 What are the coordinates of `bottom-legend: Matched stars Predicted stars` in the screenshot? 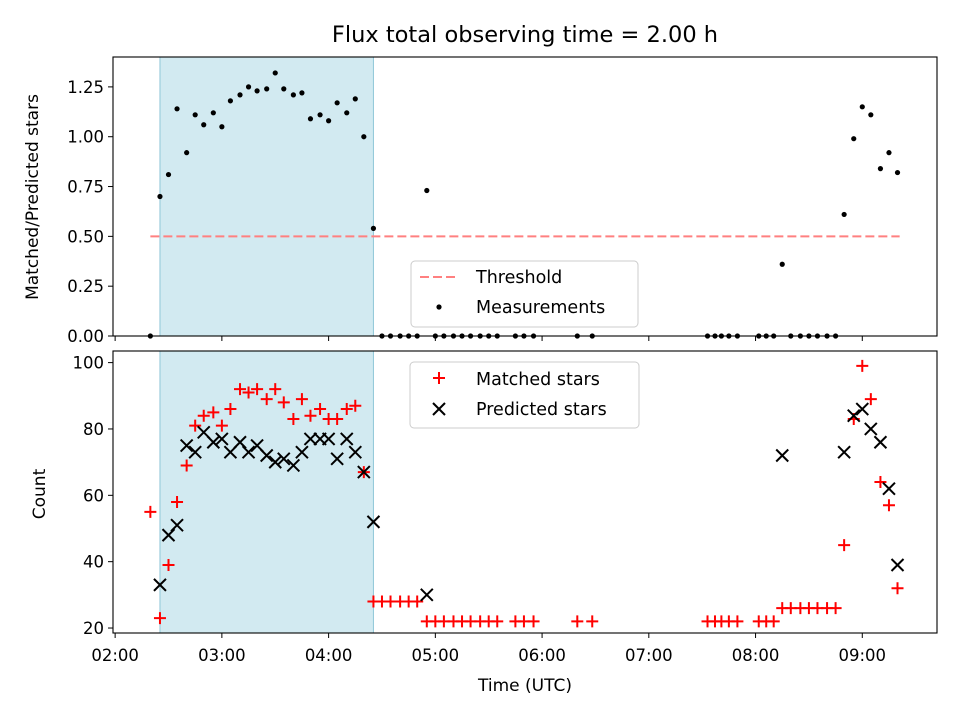 It's located at (524, 395).